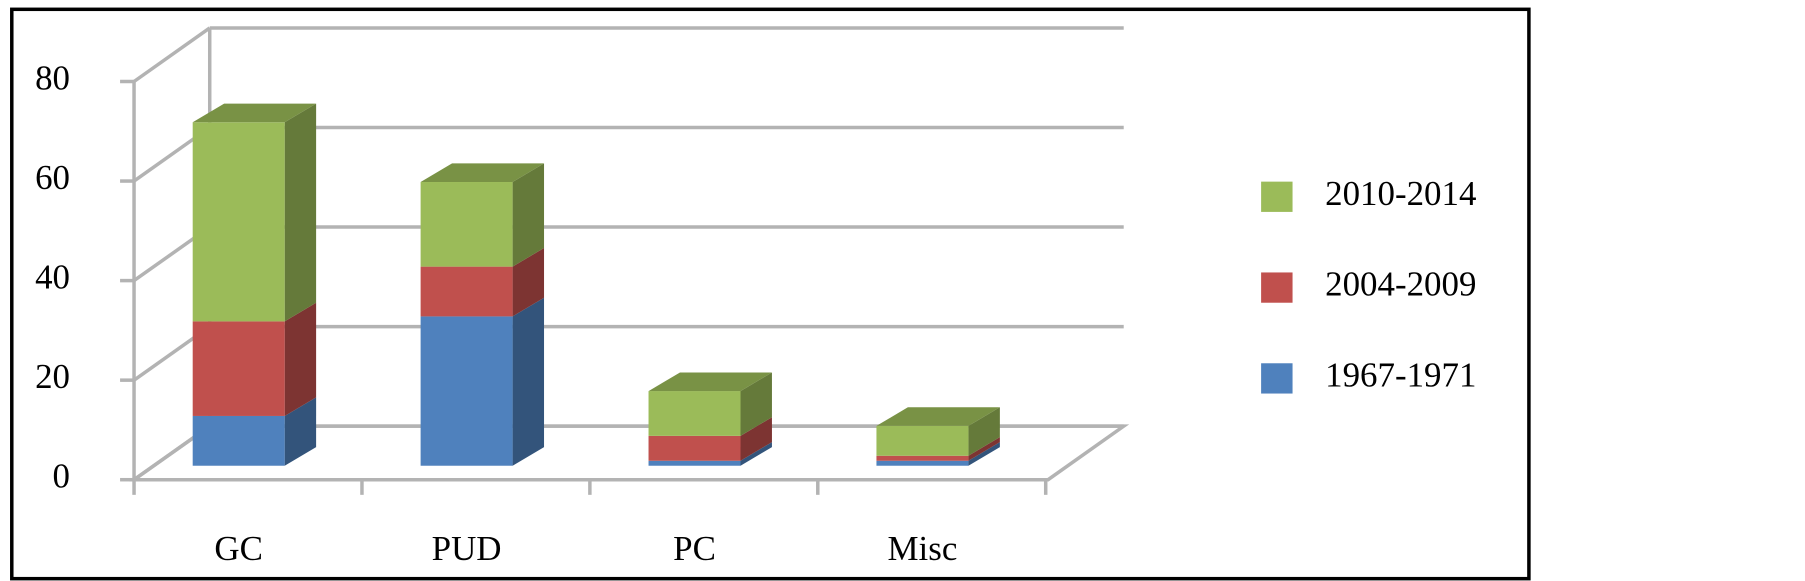 This screenshot has height=581, width=1805. I want to click on x-tick-label: GC, so click(238, 548).